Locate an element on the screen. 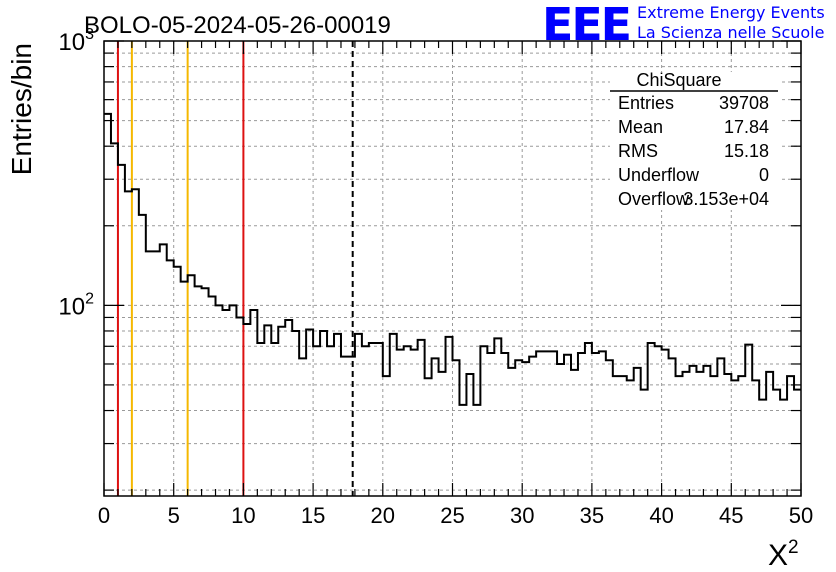  stats-row-label: RMS is located at coordinates (638, 151).